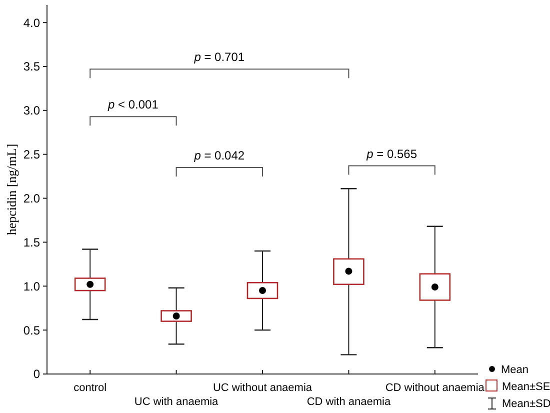 Image resolution: width=550 pixels, height=413 pixels. Describe the element at coordinates (435, 388) in the screenshot. I see `x-tick-label: CD without anaemia` at that location.